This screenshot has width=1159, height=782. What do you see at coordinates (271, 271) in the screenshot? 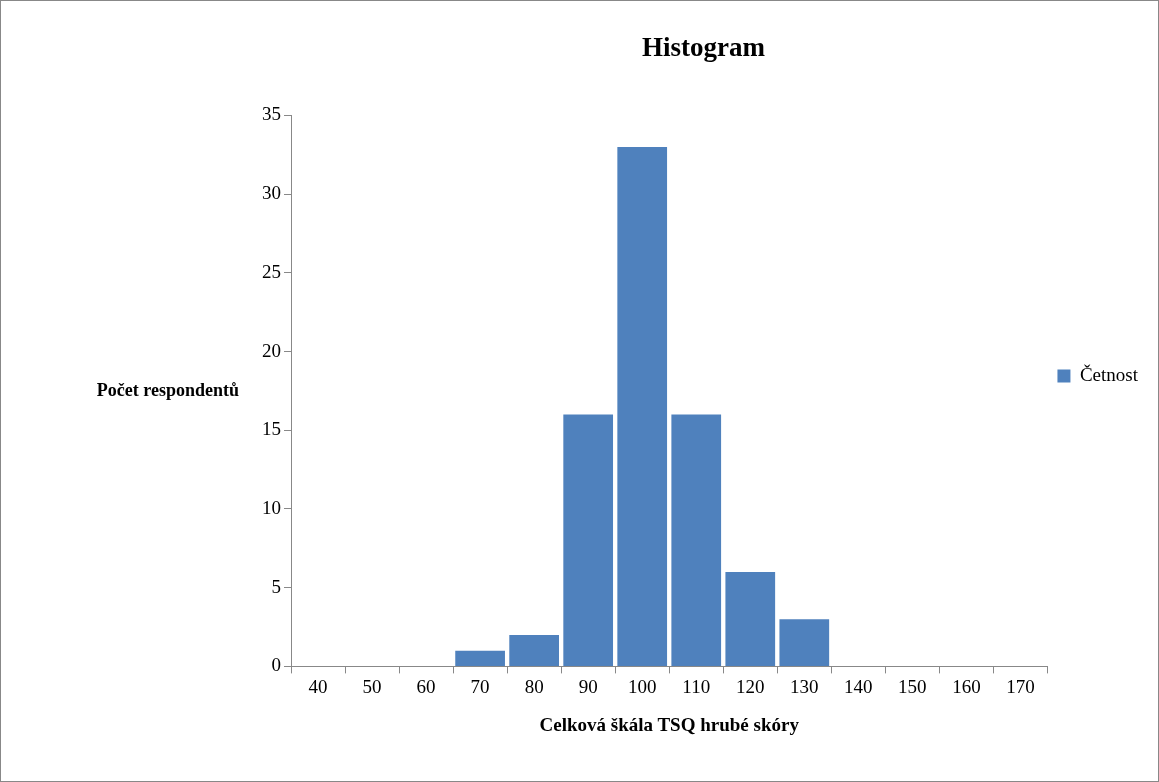
I see `y-tick-label: 25` at bounding box center [271, 271].